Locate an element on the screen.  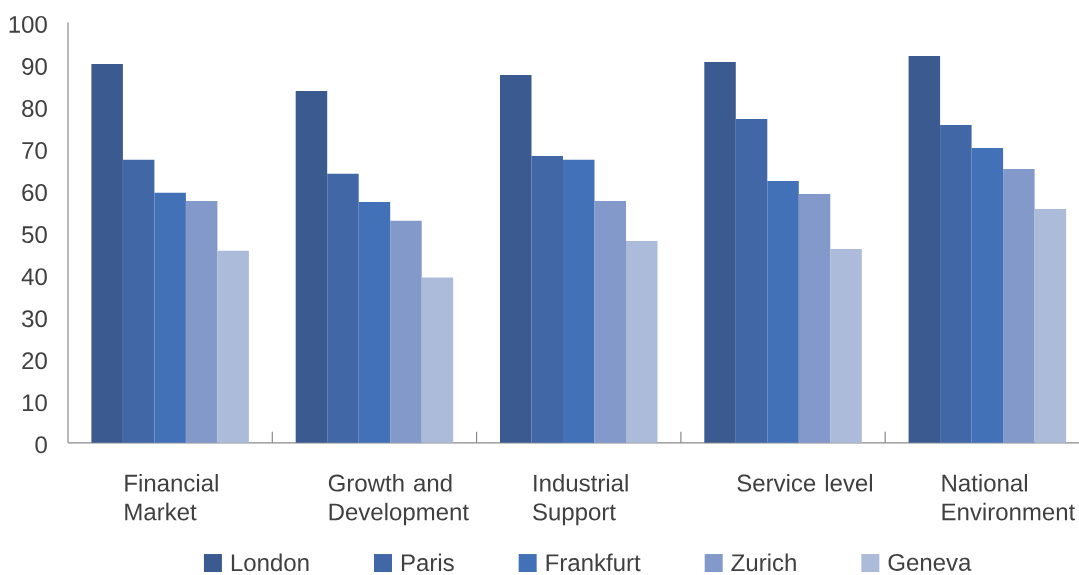
x-tick-label: Growth and Development is located at coordinates (398, 500).